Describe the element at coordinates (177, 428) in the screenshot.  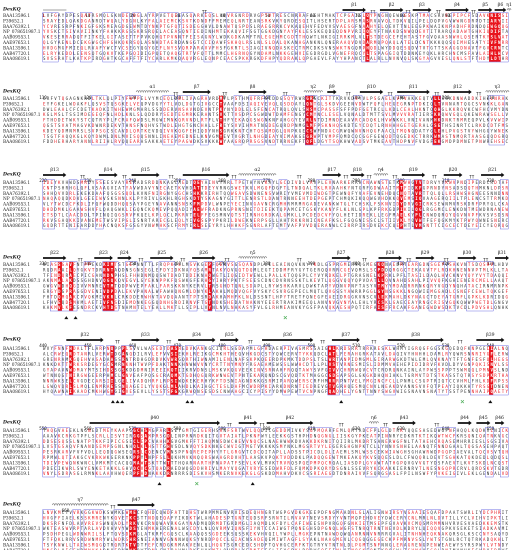
I see `ruler-tick-label: 580` at that location.